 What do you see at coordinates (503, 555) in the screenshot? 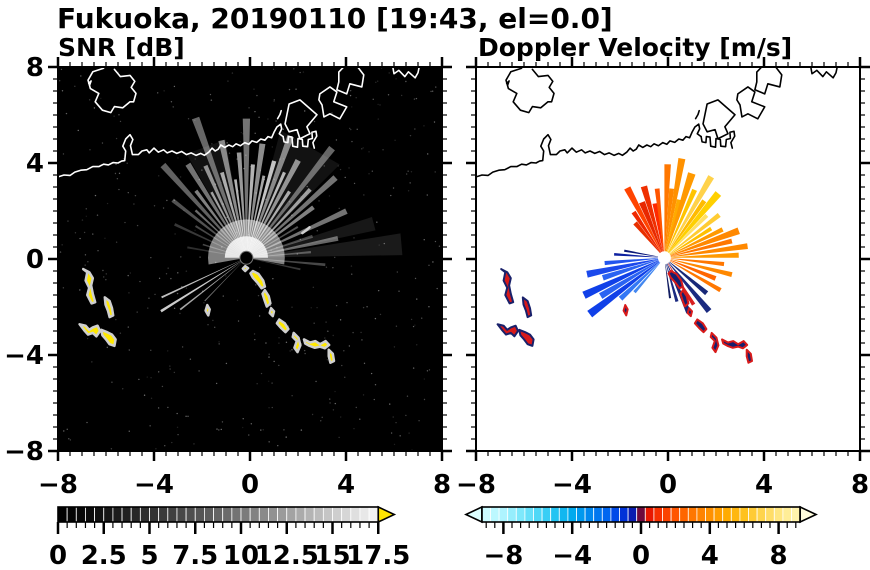
I see `colorbar-tick-label: −8` at bounding box center [503, 555].